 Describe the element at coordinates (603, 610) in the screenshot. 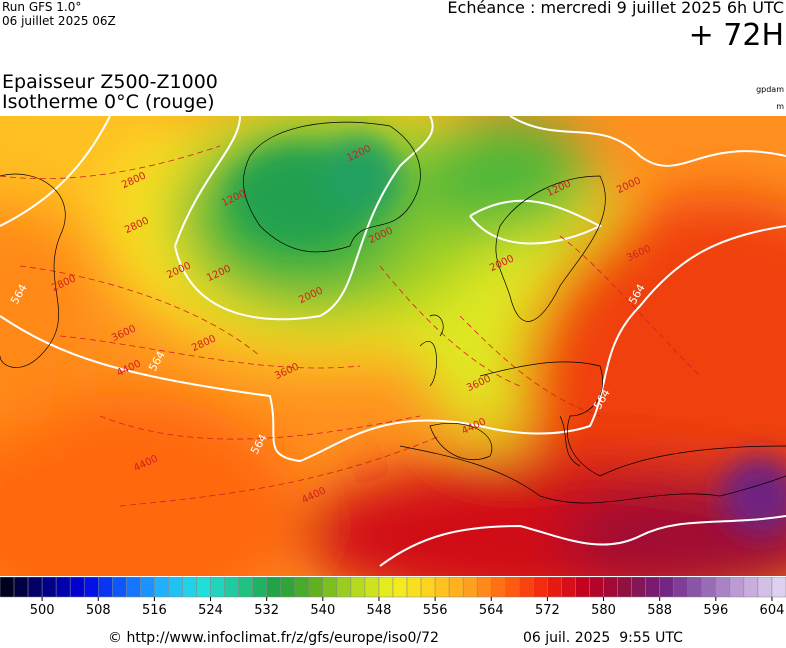

I see `colorbar-tick-label: 580` at that location.